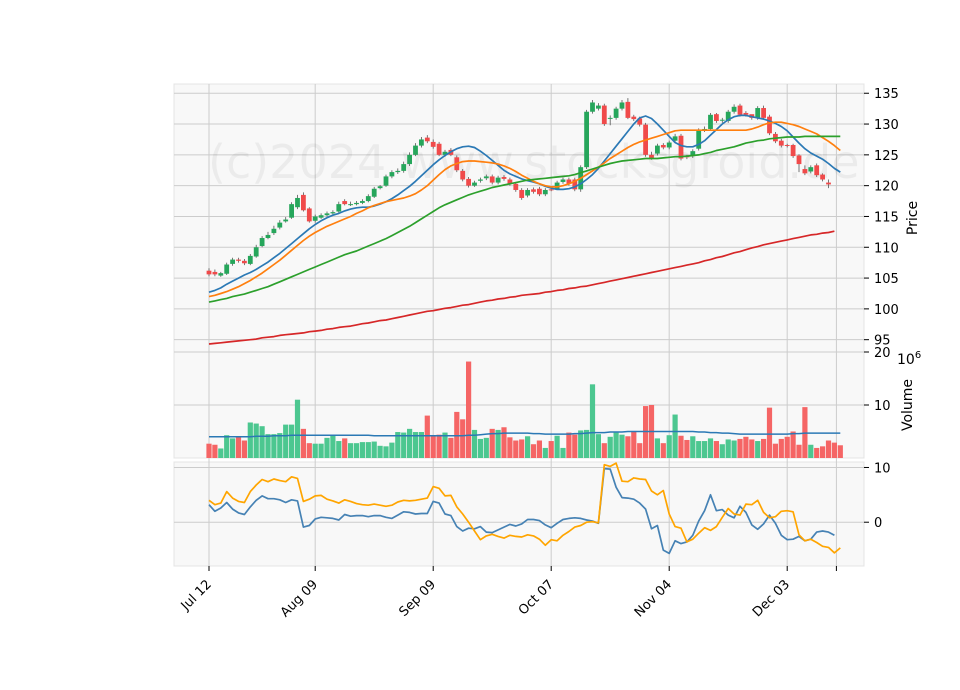 The height and width of the screenshot is (690, 960). What do you see at coordinates (536, 597) in the screenshot?
I see `x-tick-label: Oct 07` at bounding box center [536, 597].